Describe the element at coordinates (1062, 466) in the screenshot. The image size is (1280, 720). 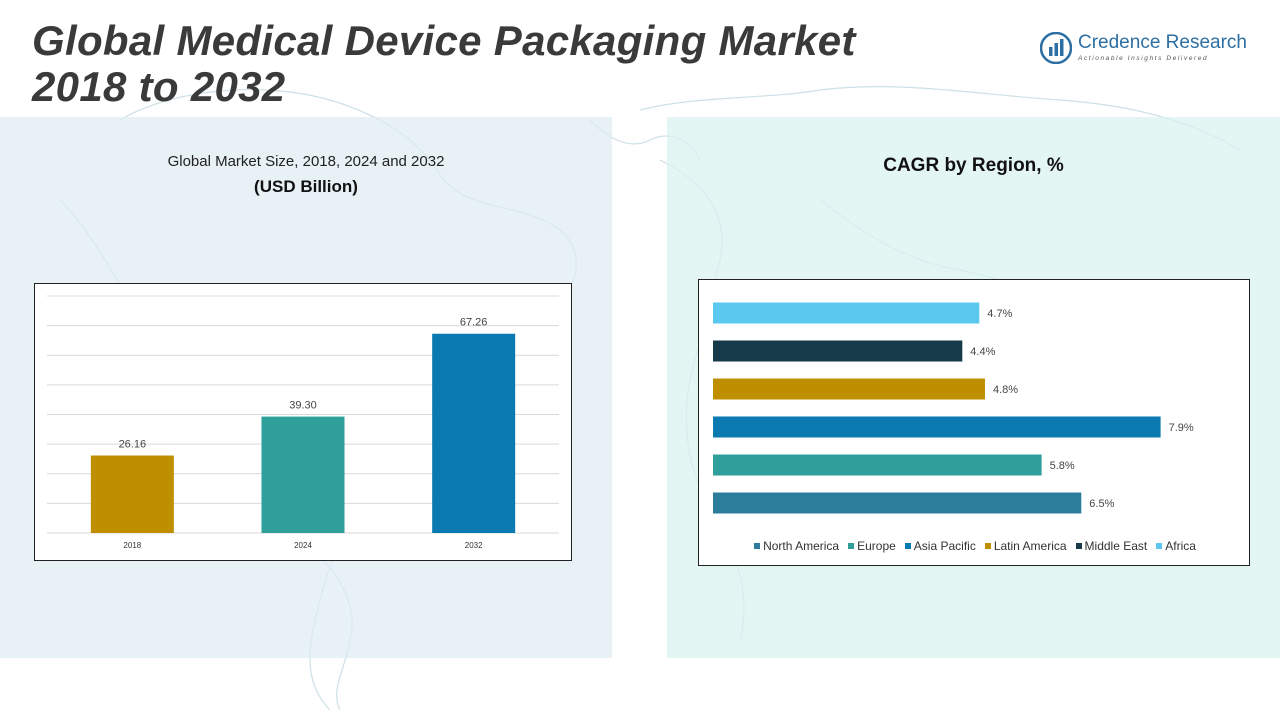
I see `cagr-value-label: 5.8%` at that location.